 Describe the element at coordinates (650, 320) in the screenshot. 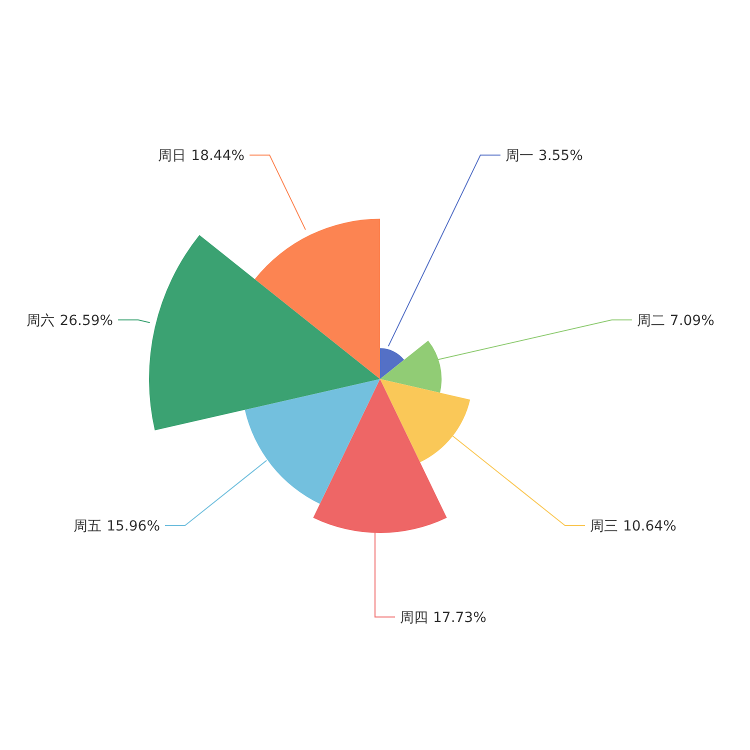

I see `category-label: 周二` at that location.